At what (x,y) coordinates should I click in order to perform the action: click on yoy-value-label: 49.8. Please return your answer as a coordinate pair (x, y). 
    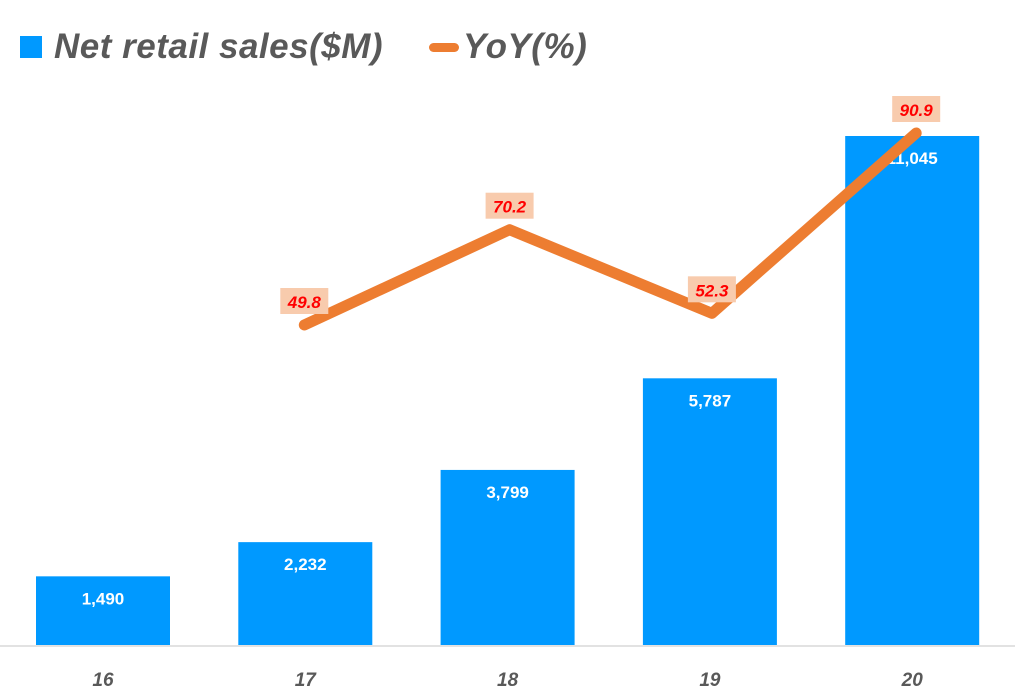
    Looking at the image, I should click on (304, 302).